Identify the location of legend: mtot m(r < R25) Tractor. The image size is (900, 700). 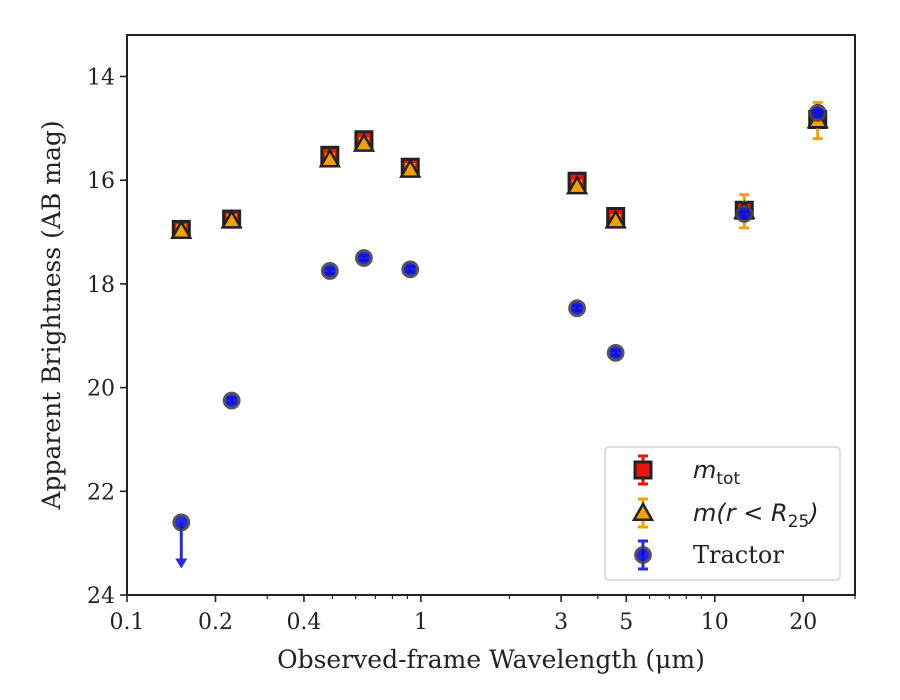
(722, 513).